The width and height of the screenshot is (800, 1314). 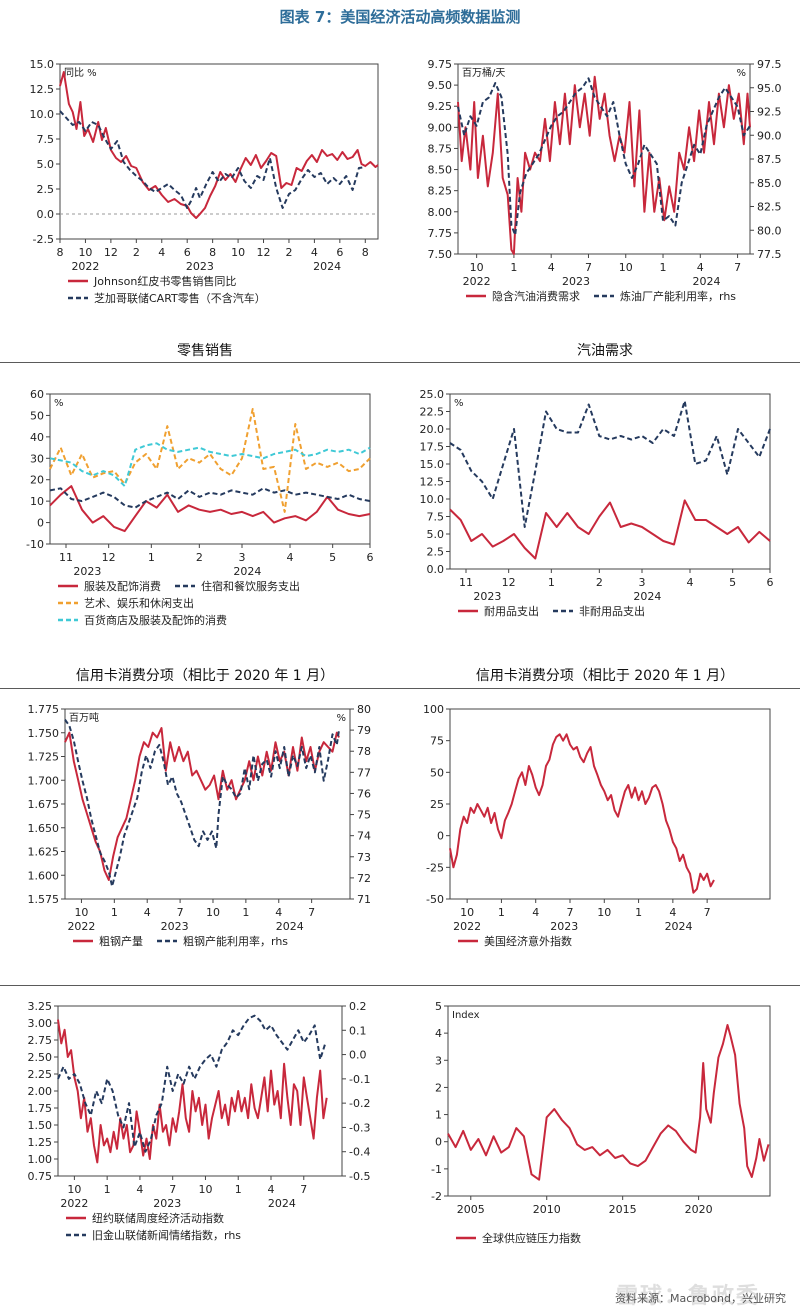 What do you see at coordinates (435, 867) in the screenshot?
I see `y-tick-label: -25` at bounding box center [435, 867].